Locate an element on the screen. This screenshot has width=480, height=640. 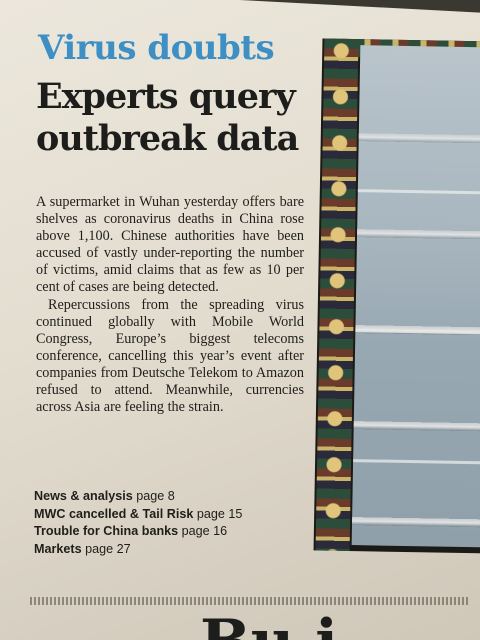
section-divider is located at coordinates (250, 601).